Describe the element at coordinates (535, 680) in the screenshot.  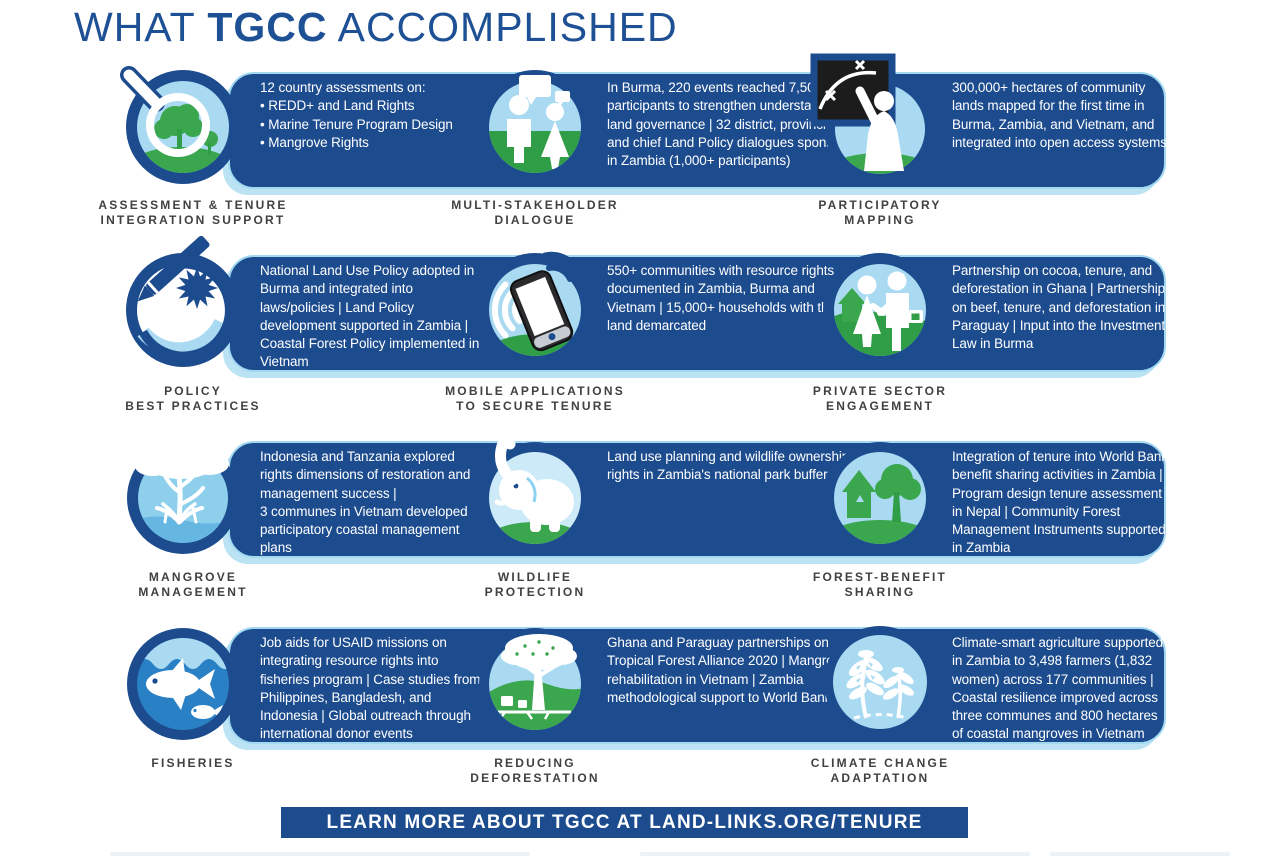
I see `tree-stumps-icon` at that location.